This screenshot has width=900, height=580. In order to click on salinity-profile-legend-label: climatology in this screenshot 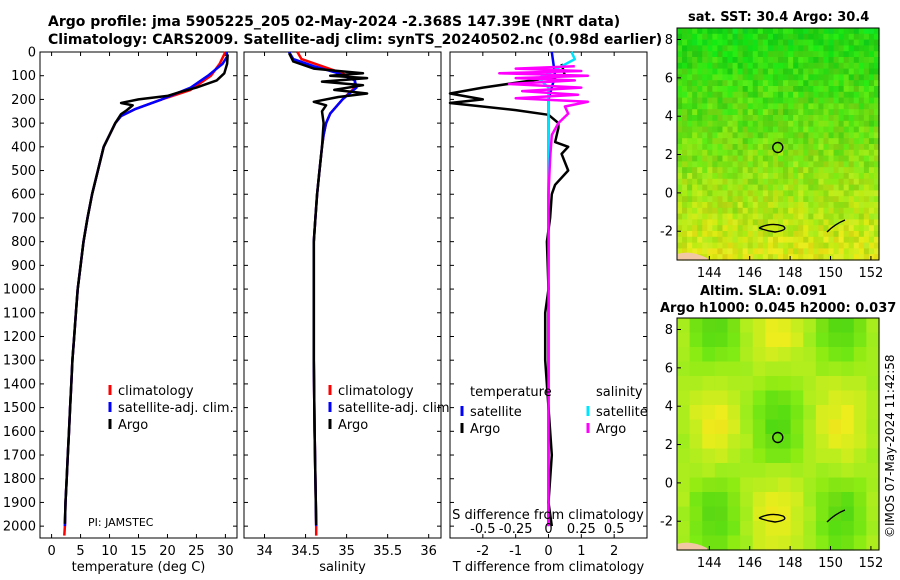, I will do `click(376, 391)`.